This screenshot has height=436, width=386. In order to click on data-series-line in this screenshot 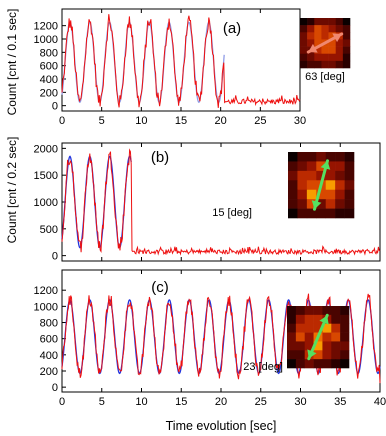, I will do `click(181, 61)`.